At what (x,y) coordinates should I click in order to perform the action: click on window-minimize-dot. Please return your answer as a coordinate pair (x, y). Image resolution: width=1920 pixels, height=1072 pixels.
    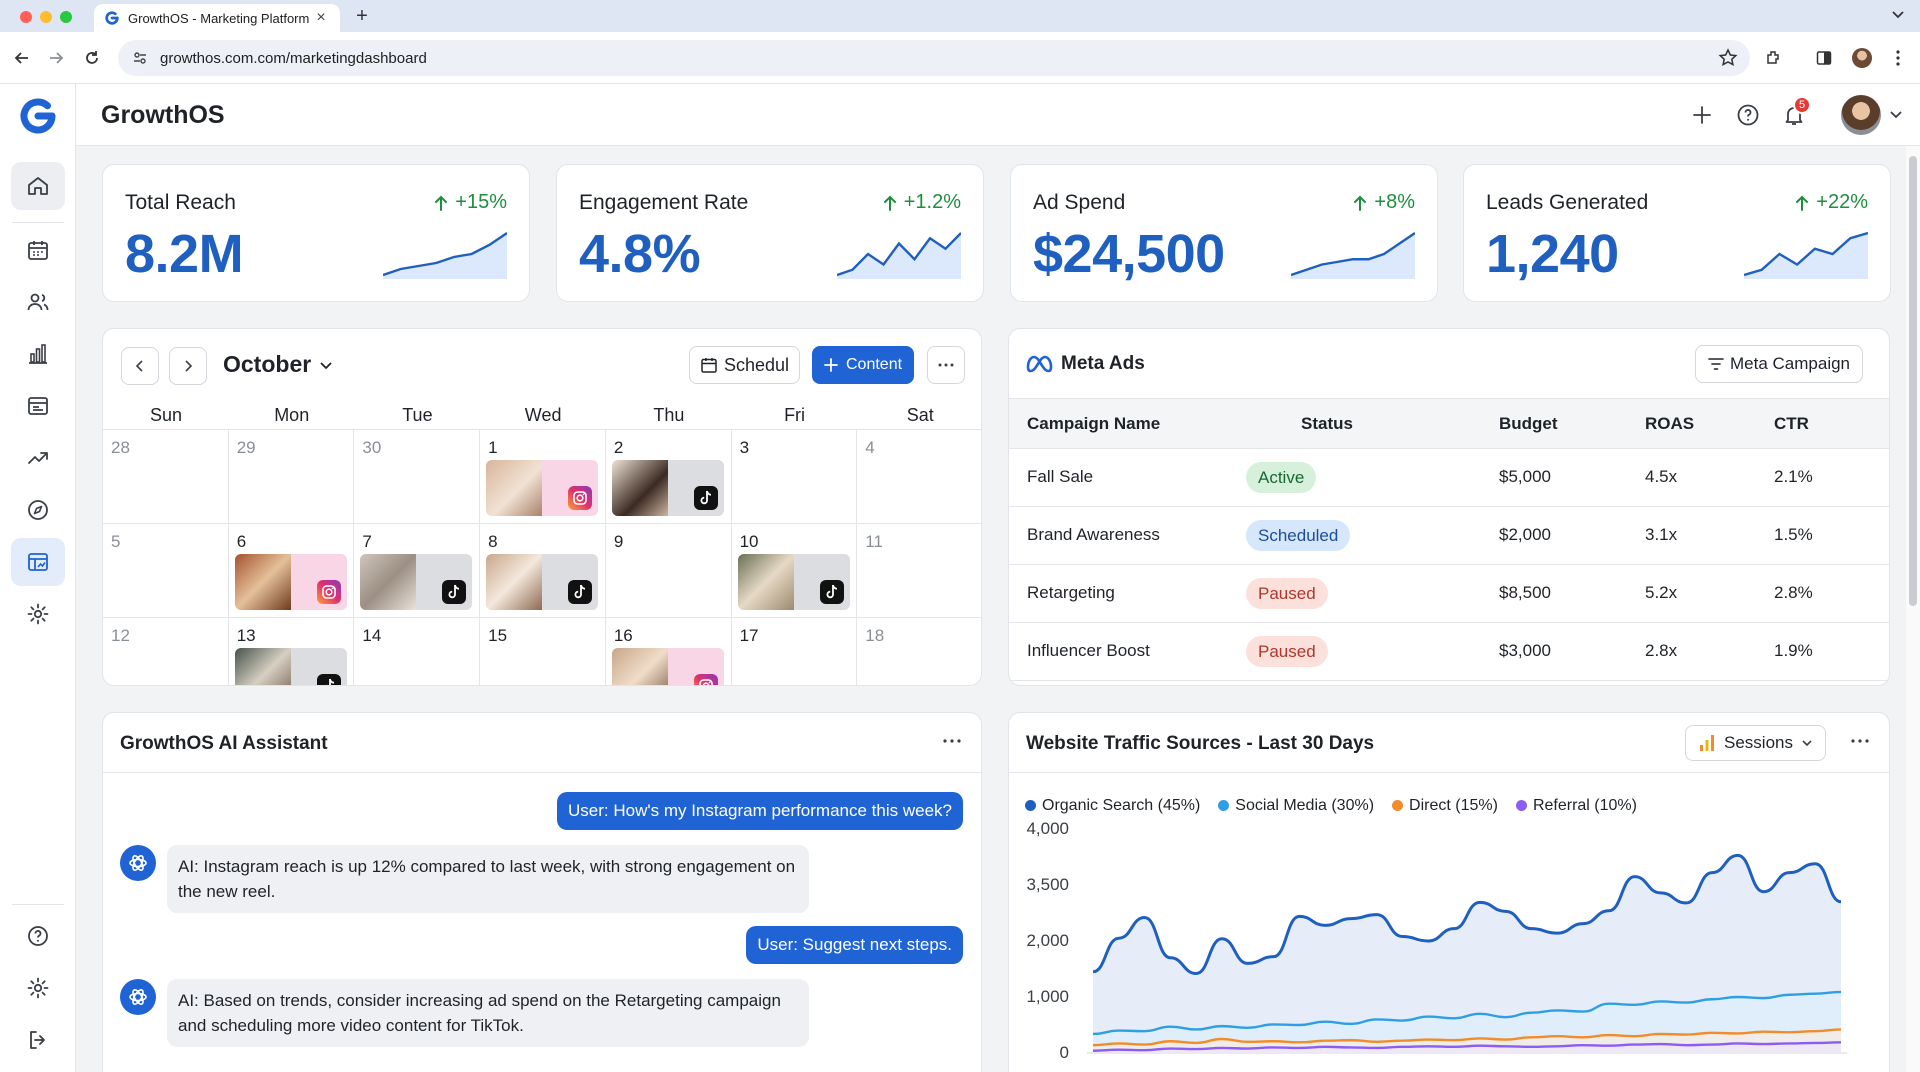
    Looking at the image, I should click on (46, 17).